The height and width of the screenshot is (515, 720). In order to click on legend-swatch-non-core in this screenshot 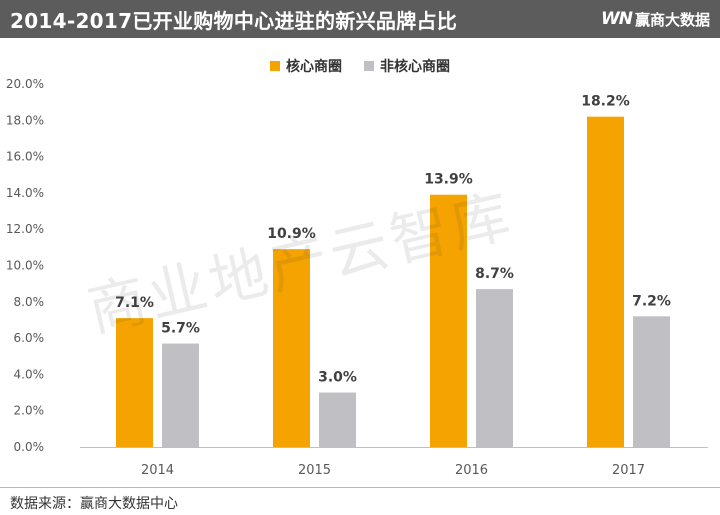, I will do `click(369, 66)`.